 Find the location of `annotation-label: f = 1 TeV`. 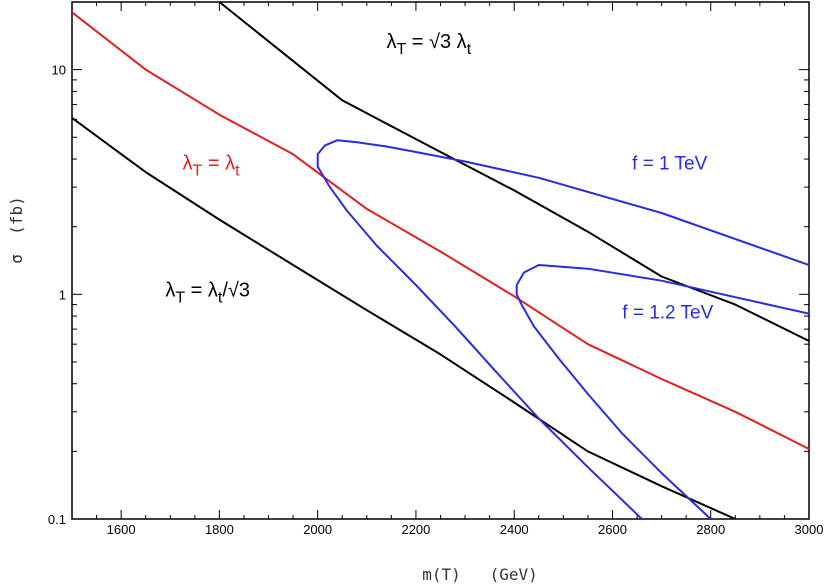

annotation-label: f = 1 TeV is located at coordinates (670, 163).